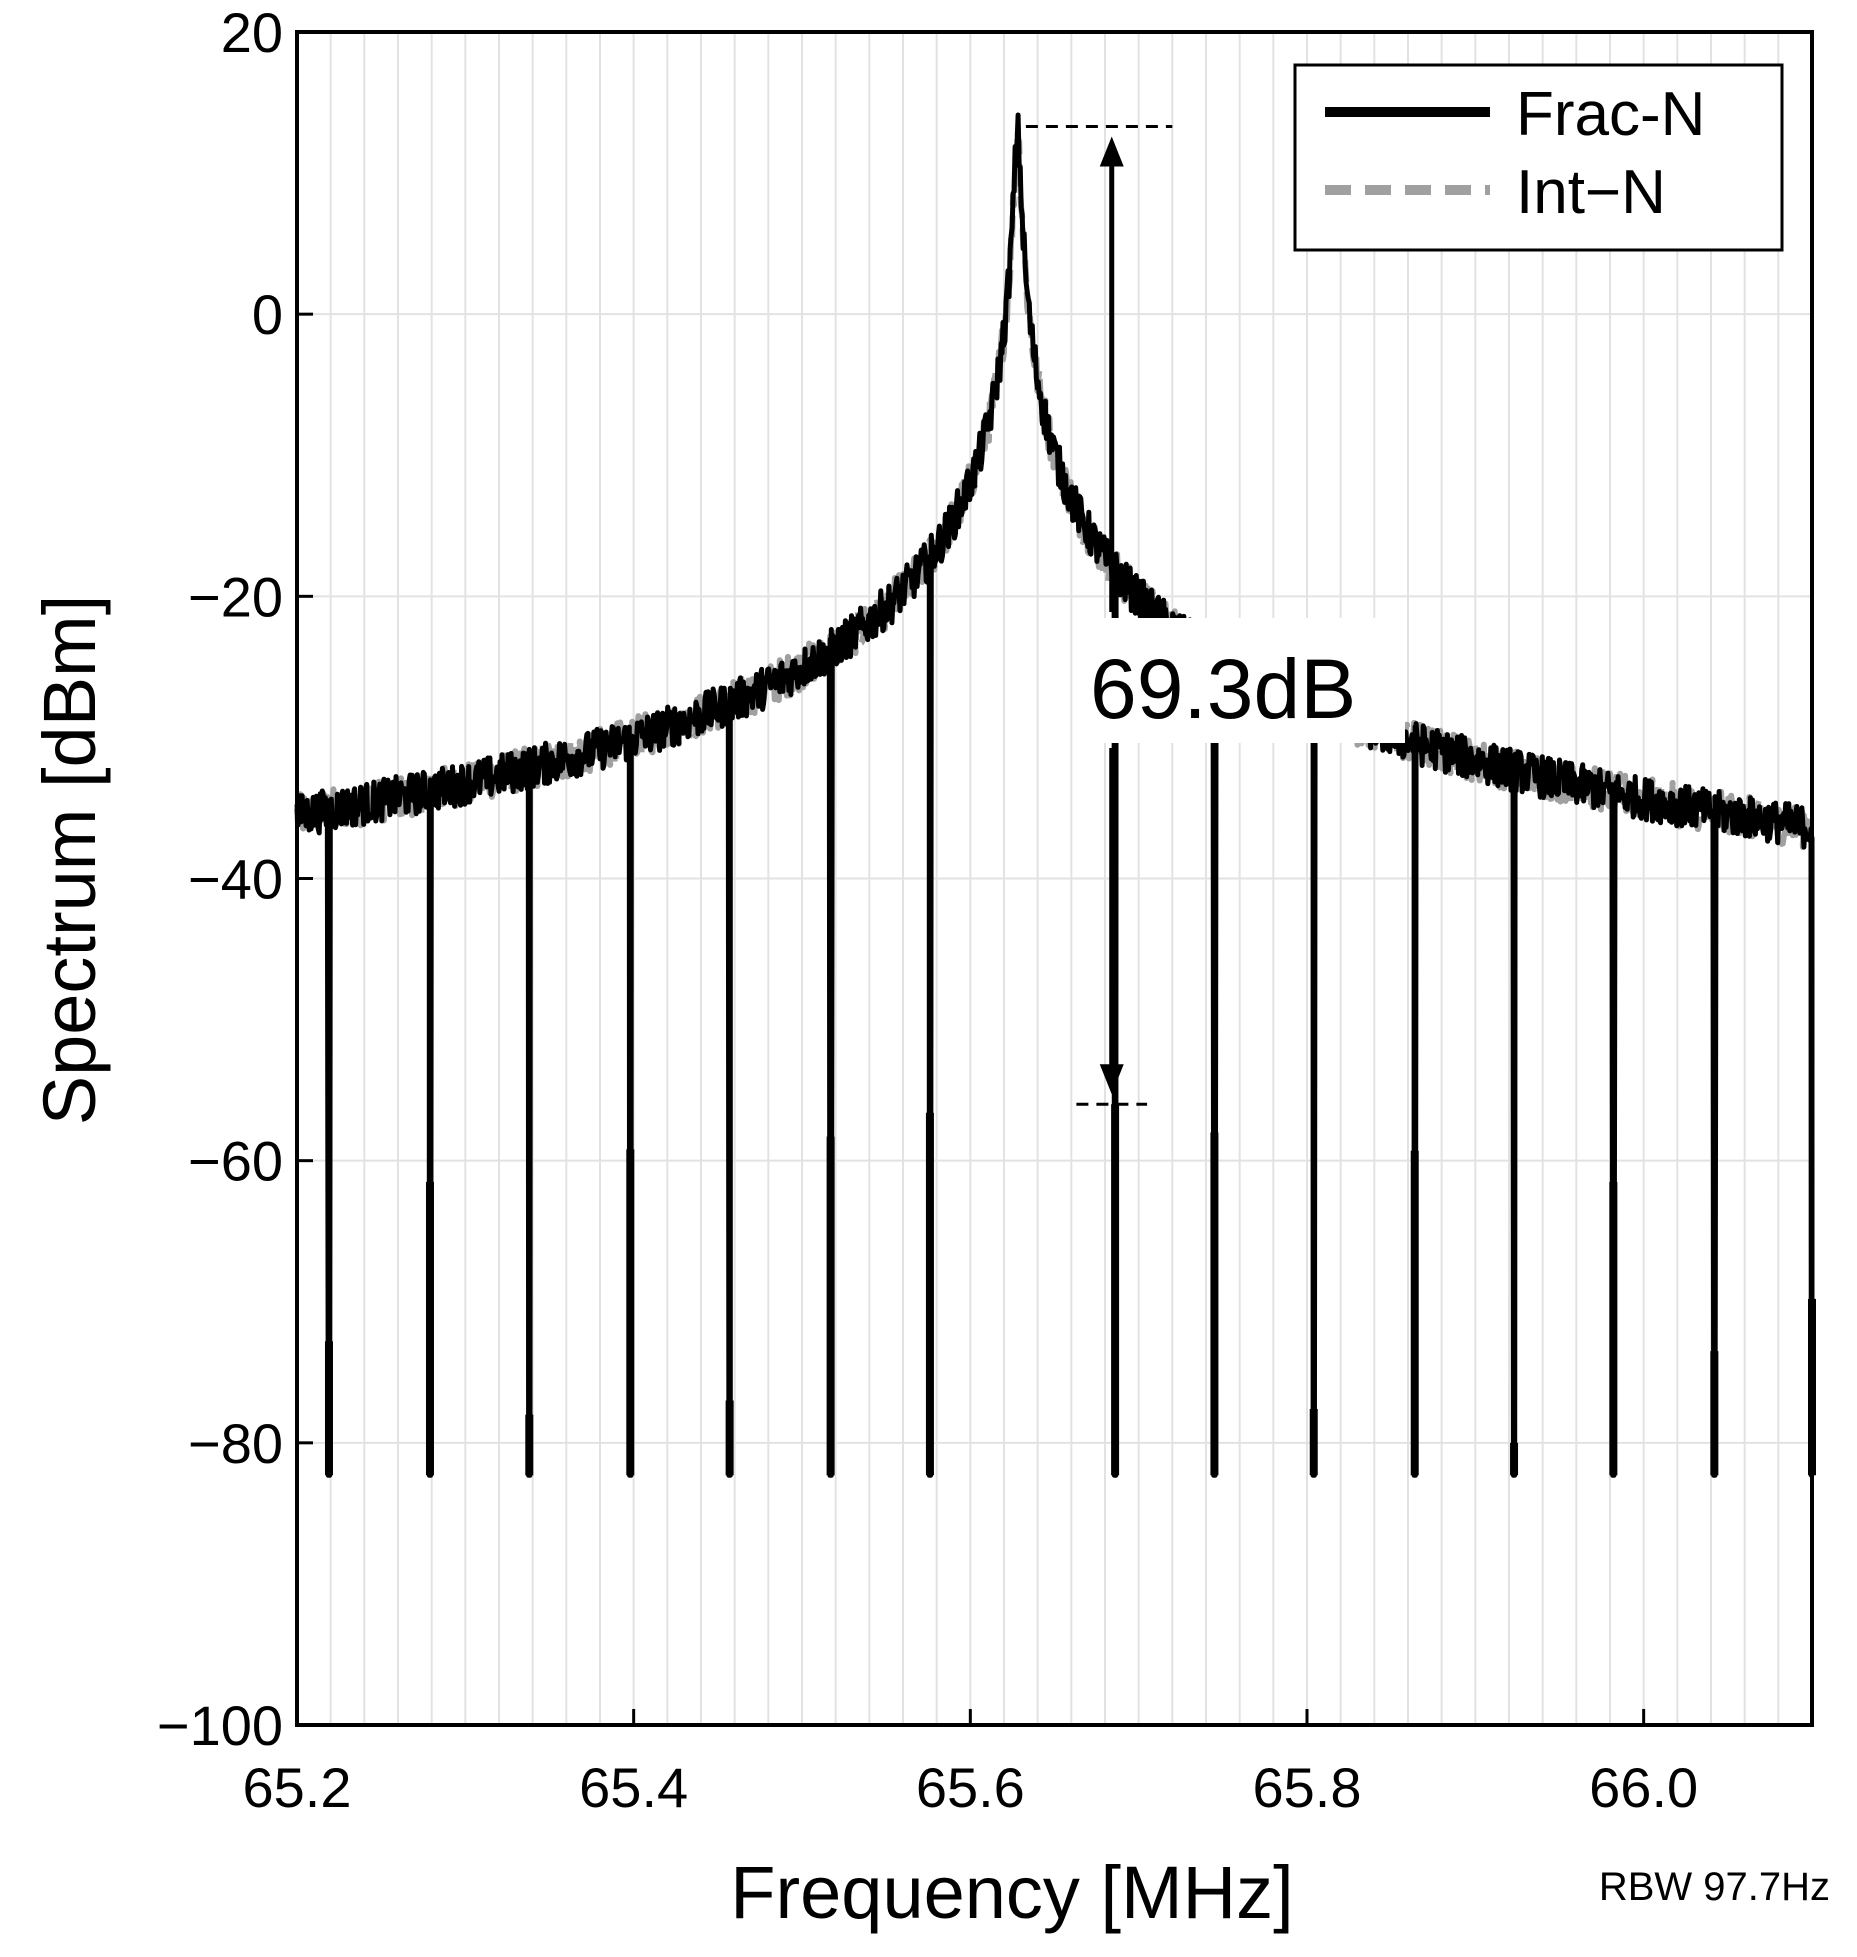 This screenshot has height=1957, width=1857. Describe the element at coordinates (267, 314) in the screenshot. I see `y-tick-label: 0` at that location.